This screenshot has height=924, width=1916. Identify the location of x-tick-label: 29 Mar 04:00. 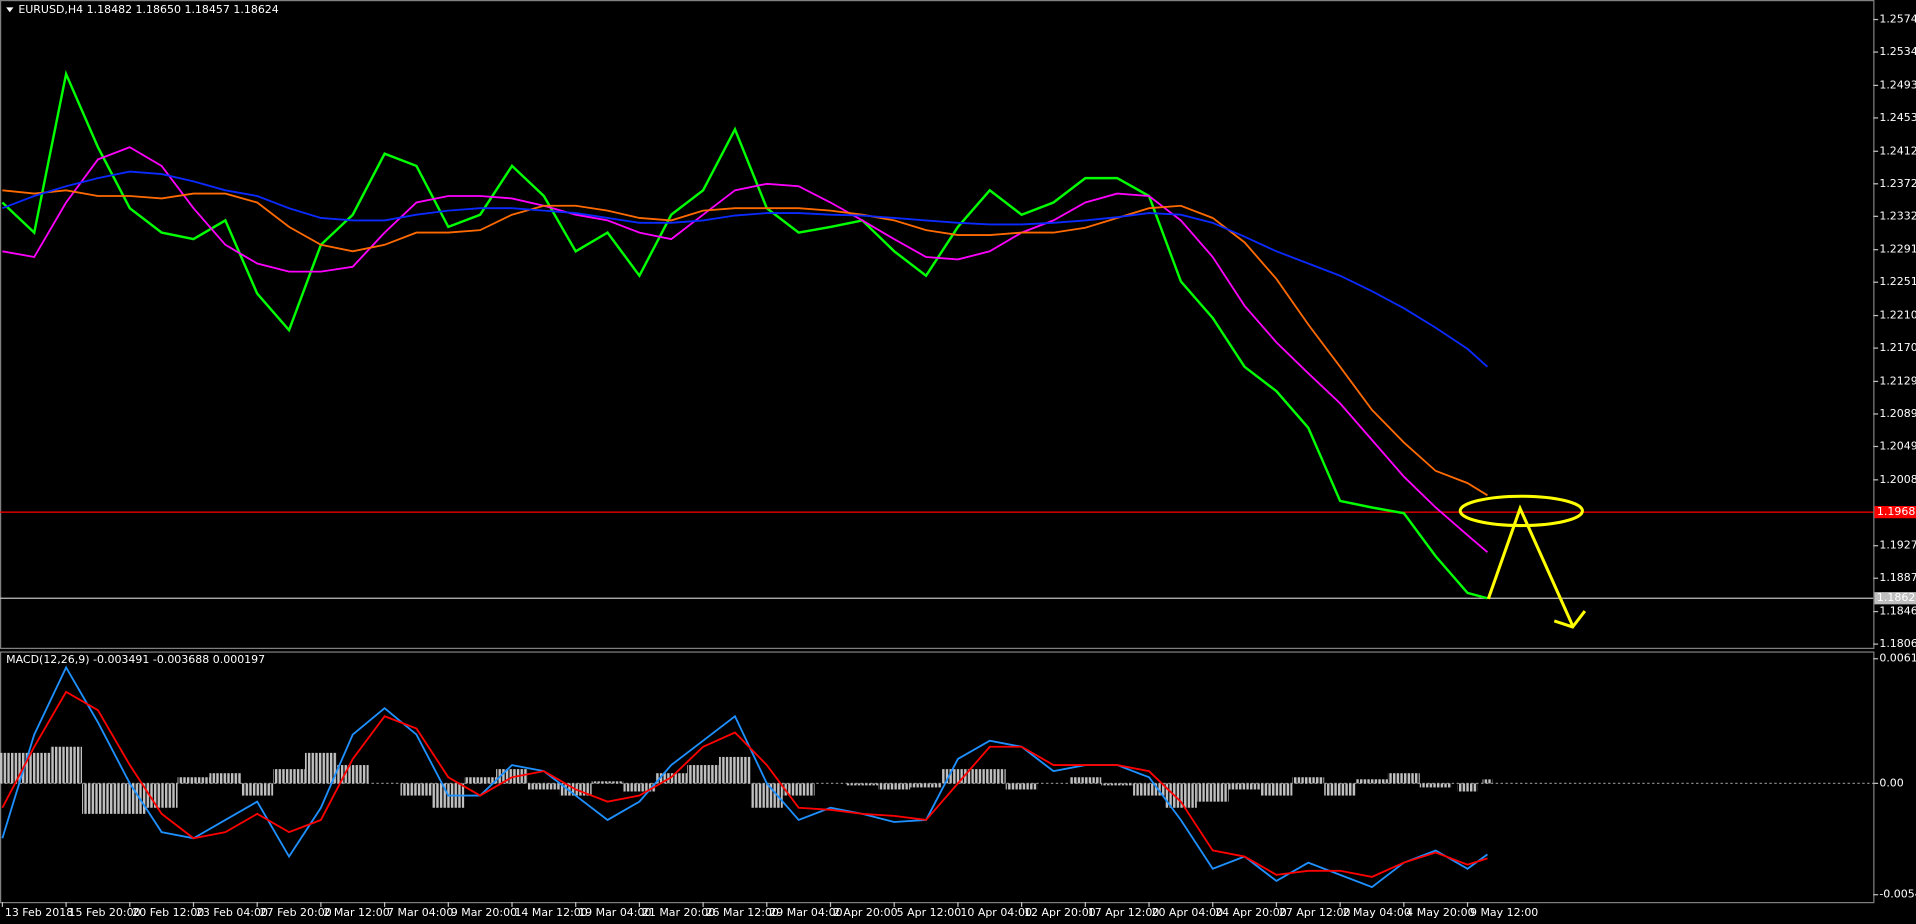
(805, 912).